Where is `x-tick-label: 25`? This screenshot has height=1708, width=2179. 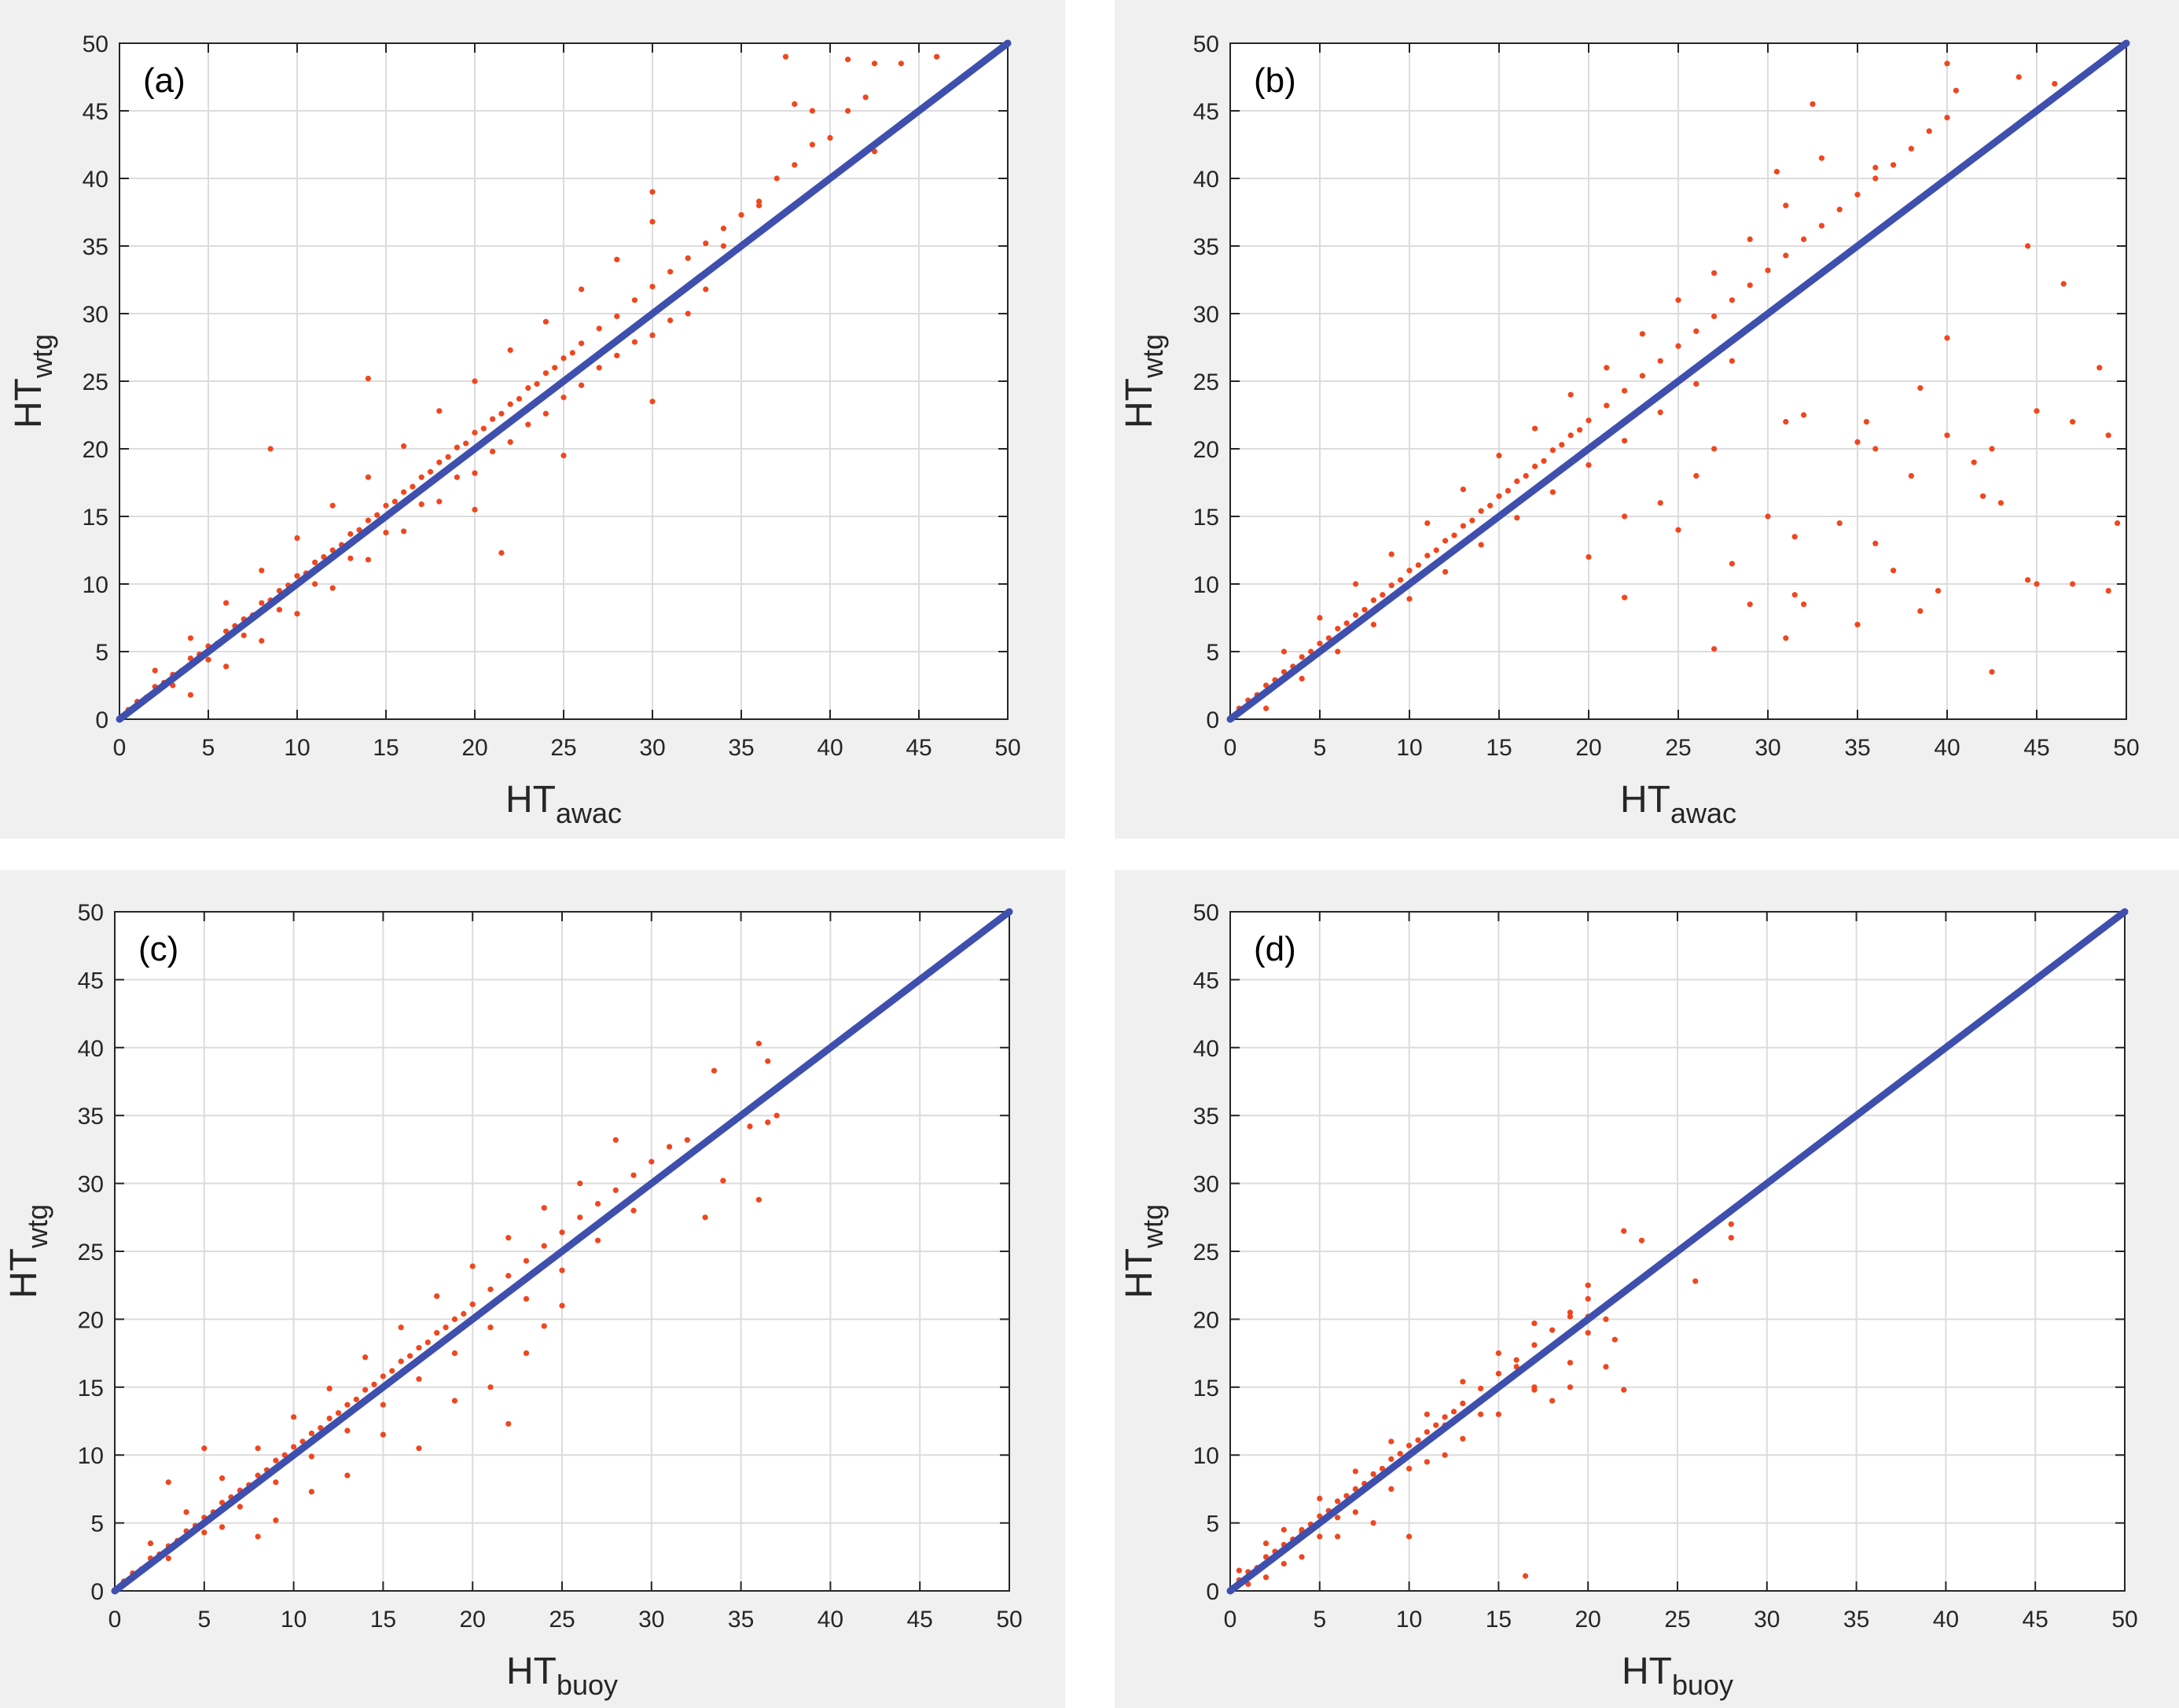
x-tick-label: 25 is located at coordinates (1677, 1620).